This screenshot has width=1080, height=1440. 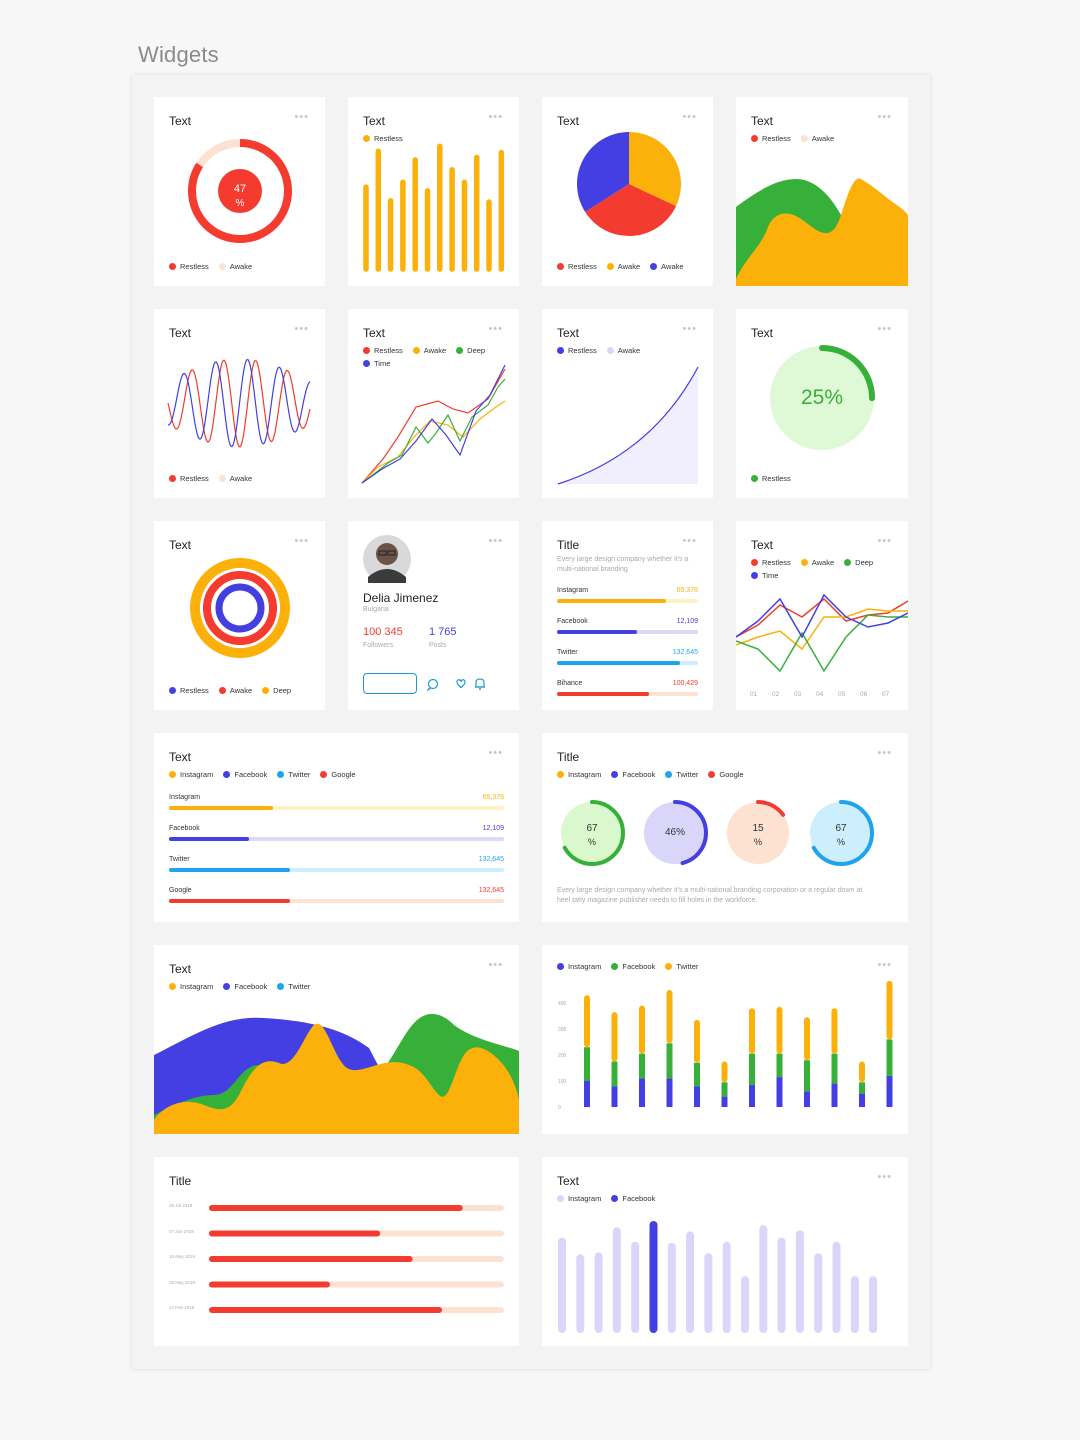 What do you see at coordinates (239, 403) in the screenshot?
I see `wave-chart` at bounding box center [239, 403].